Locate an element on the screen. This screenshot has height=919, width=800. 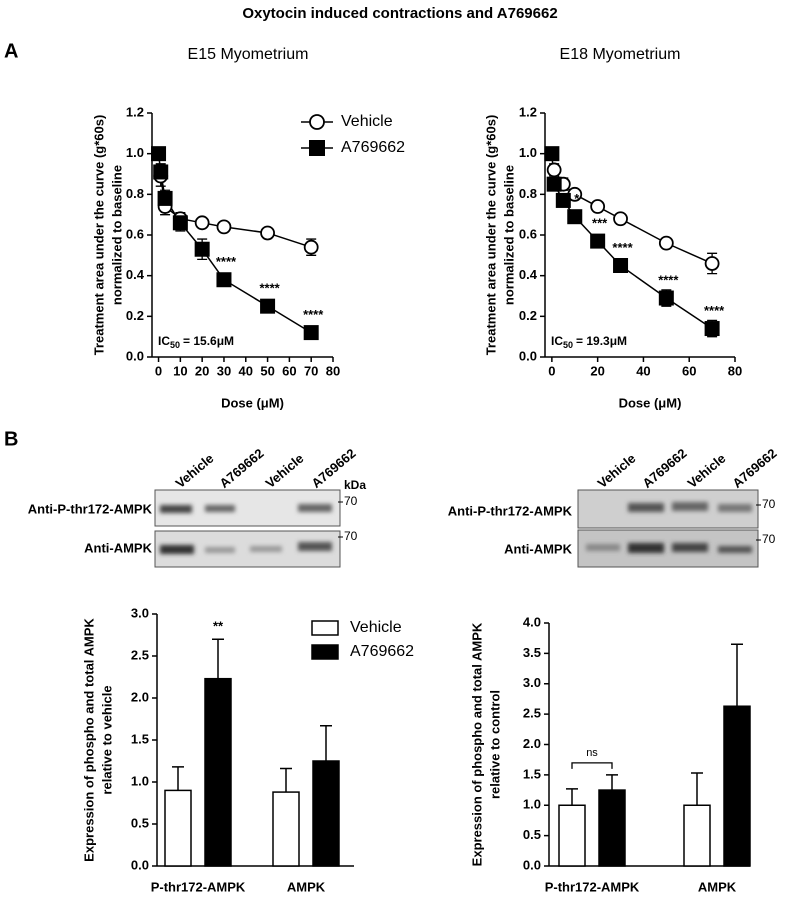
x-tick-label: 30 is located at coordinates (224, 370).